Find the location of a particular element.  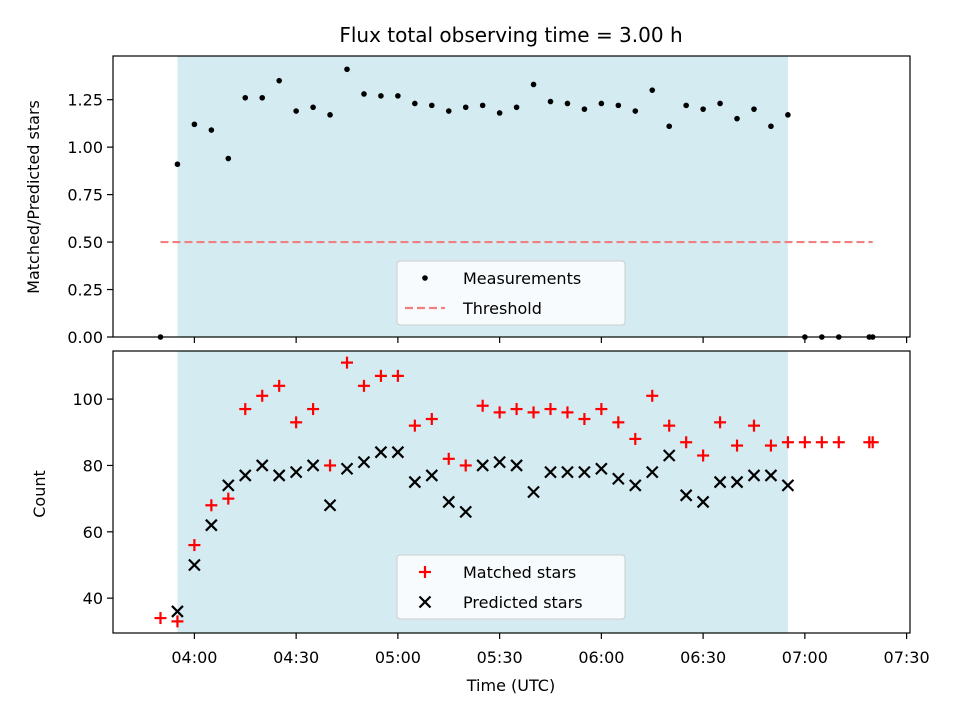

x-tick-label: 07:00 is located at coordinates (805, 657).